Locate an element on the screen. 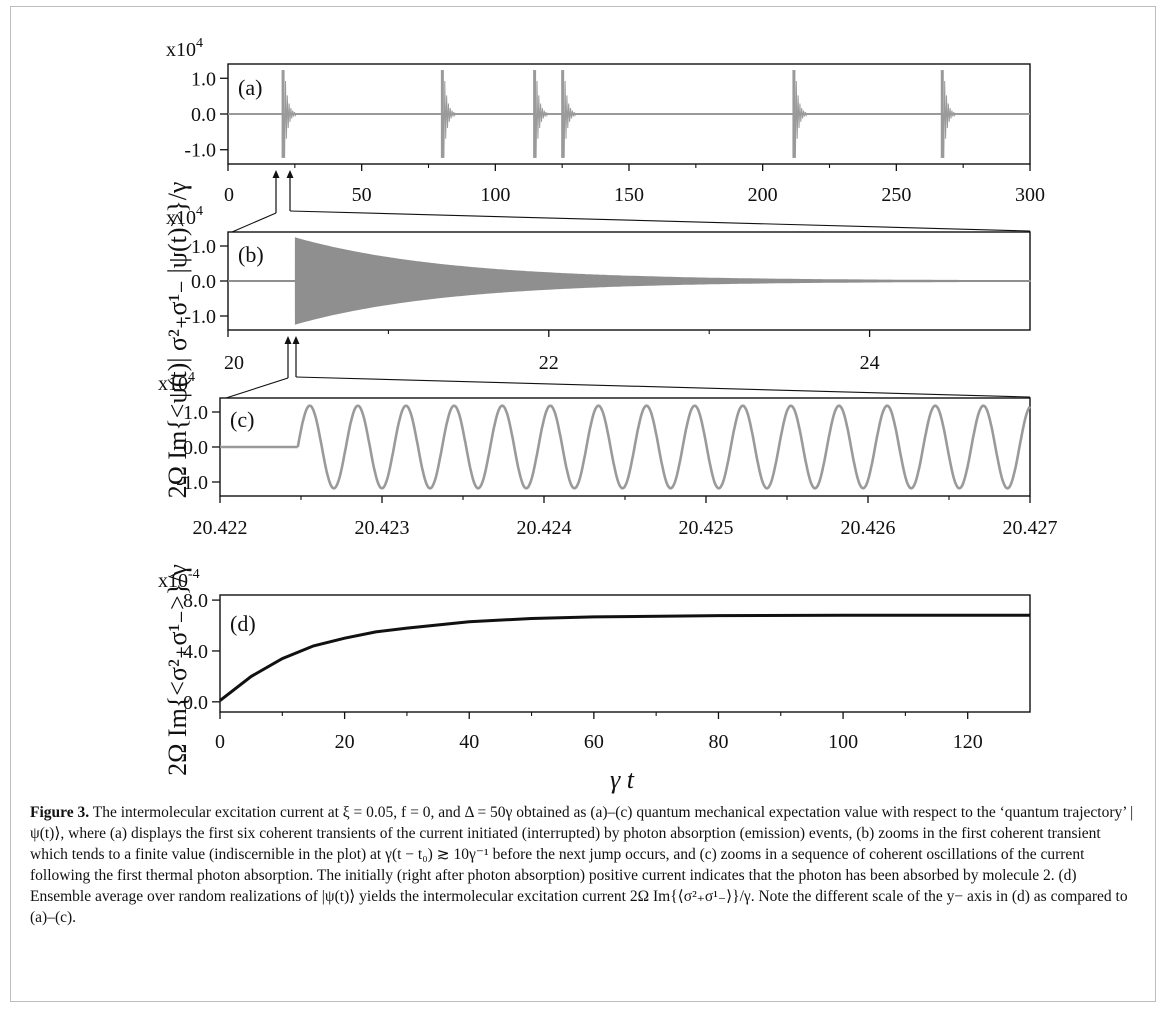  panel-a-xtick-label: 200 is located at coordinates (763, 195).